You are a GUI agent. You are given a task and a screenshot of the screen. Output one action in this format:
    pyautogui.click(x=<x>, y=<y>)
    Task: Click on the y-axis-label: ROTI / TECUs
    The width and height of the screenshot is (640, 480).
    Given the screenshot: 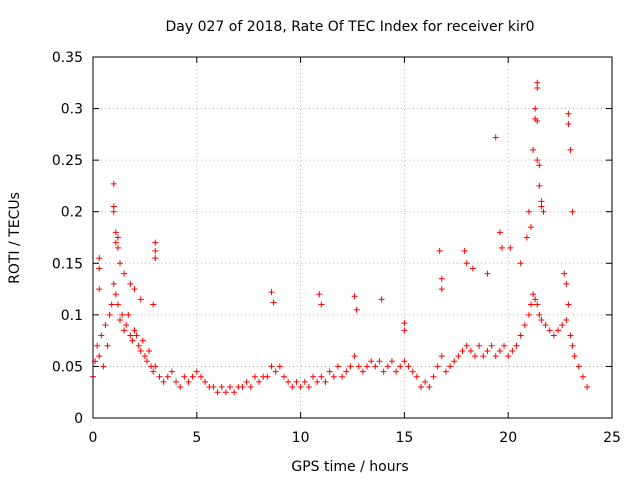 What is the action you would take?
    pyautogui.click(x=15, y=238)
    